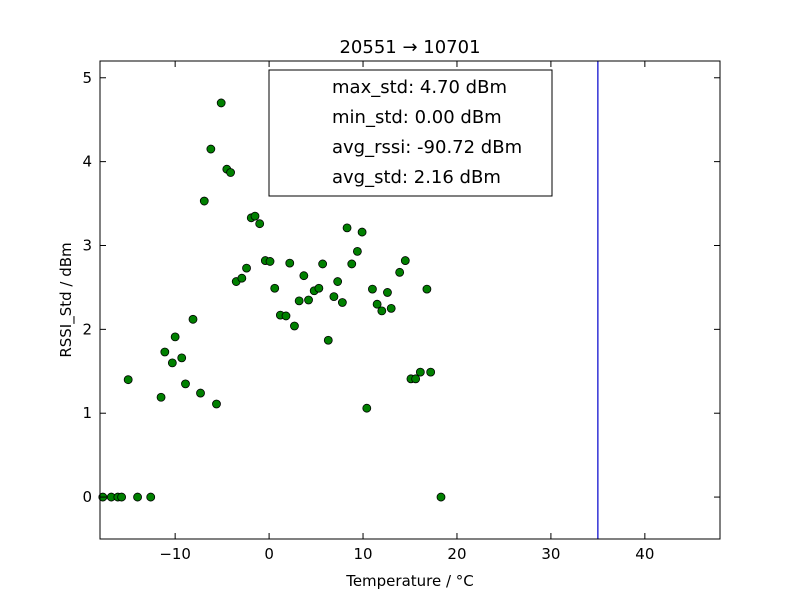 Image resolution: width=800 pixels, height=600 pixels. Describe the element at coordinates (66, 299) in the screenshot. I see `y-axis-label: RSSI_Std / dBm` at that location.